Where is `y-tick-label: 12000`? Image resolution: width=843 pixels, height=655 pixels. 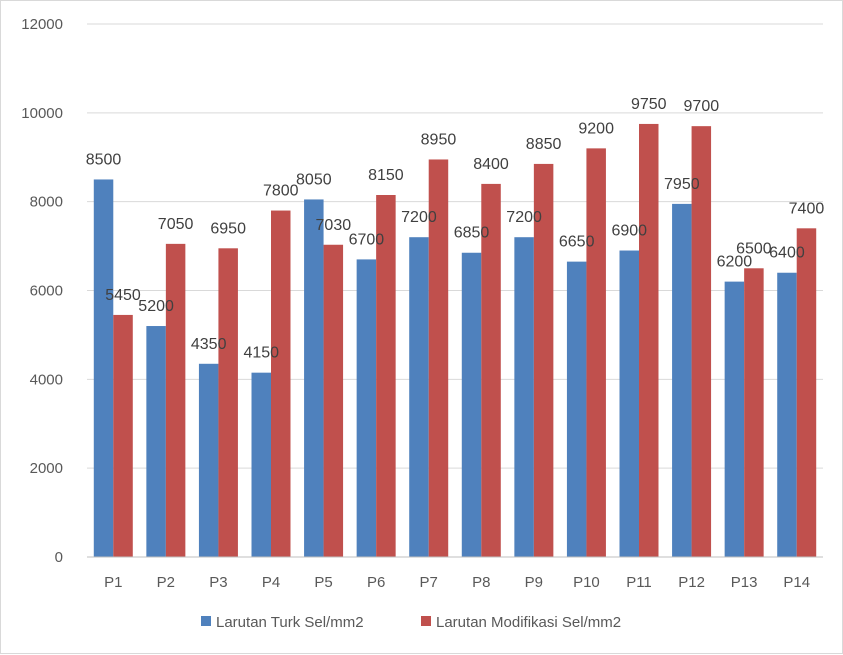 y-tick-label: 12000 is located at coordinates (42, 24).